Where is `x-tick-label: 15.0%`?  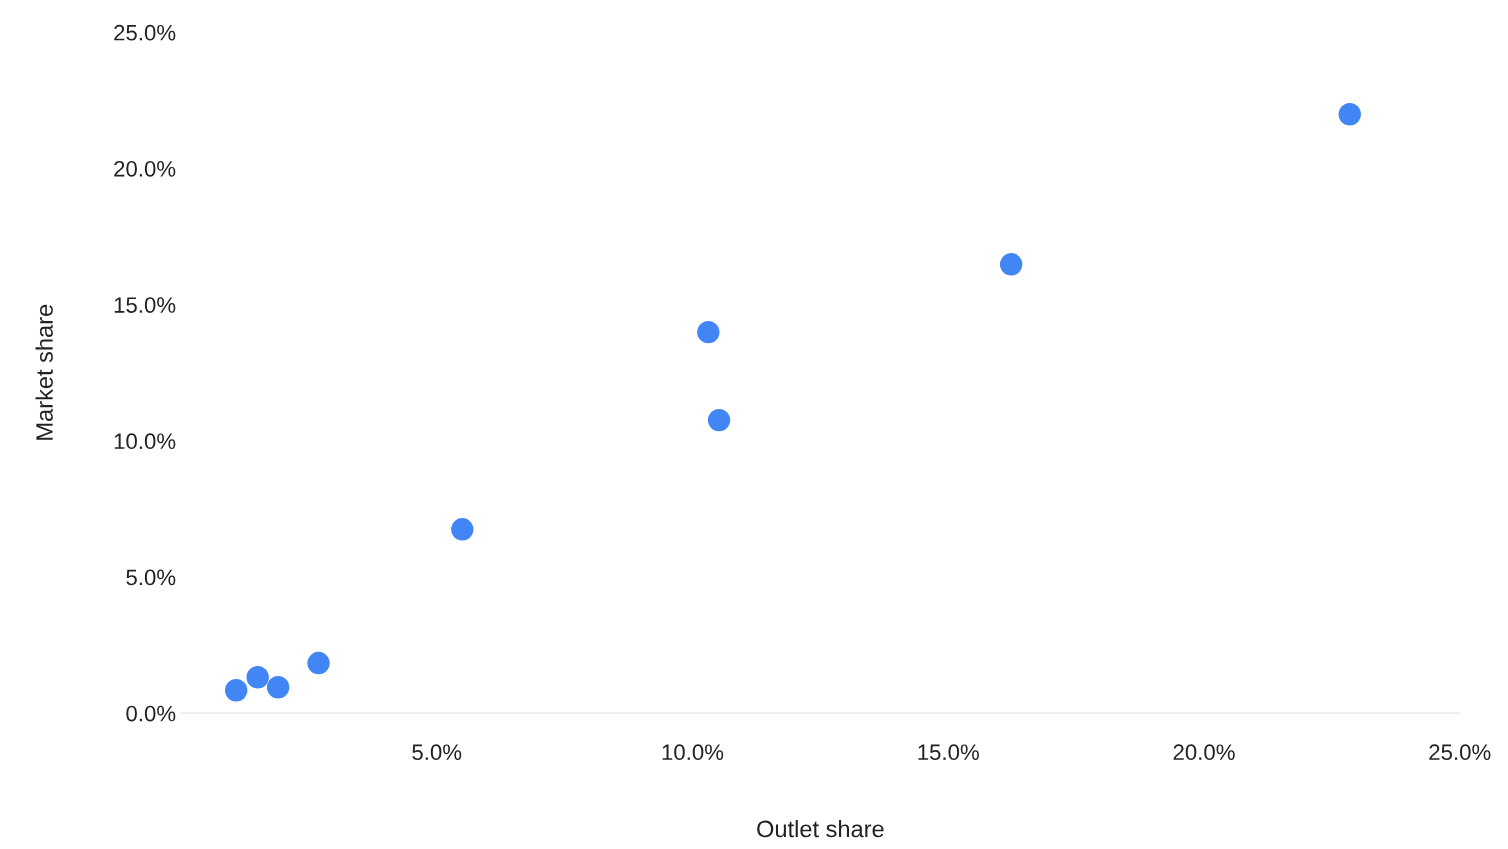 x-tick-label: 15.0% is located at coordinates (948, 752).